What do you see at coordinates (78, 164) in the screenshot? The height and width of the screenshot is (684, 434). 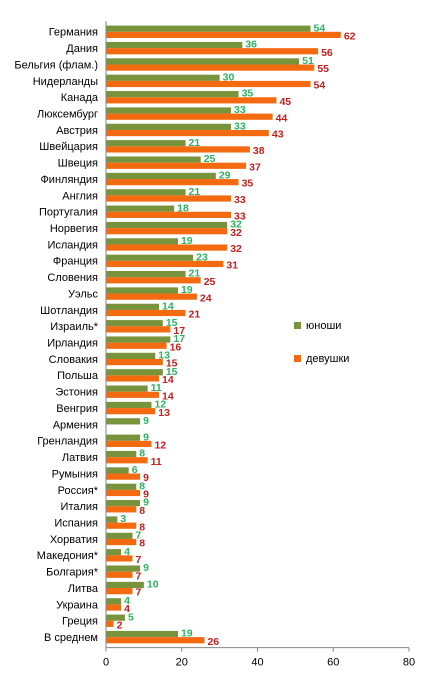 I see `category-label: Швеция` at bounding box center [78, 164].